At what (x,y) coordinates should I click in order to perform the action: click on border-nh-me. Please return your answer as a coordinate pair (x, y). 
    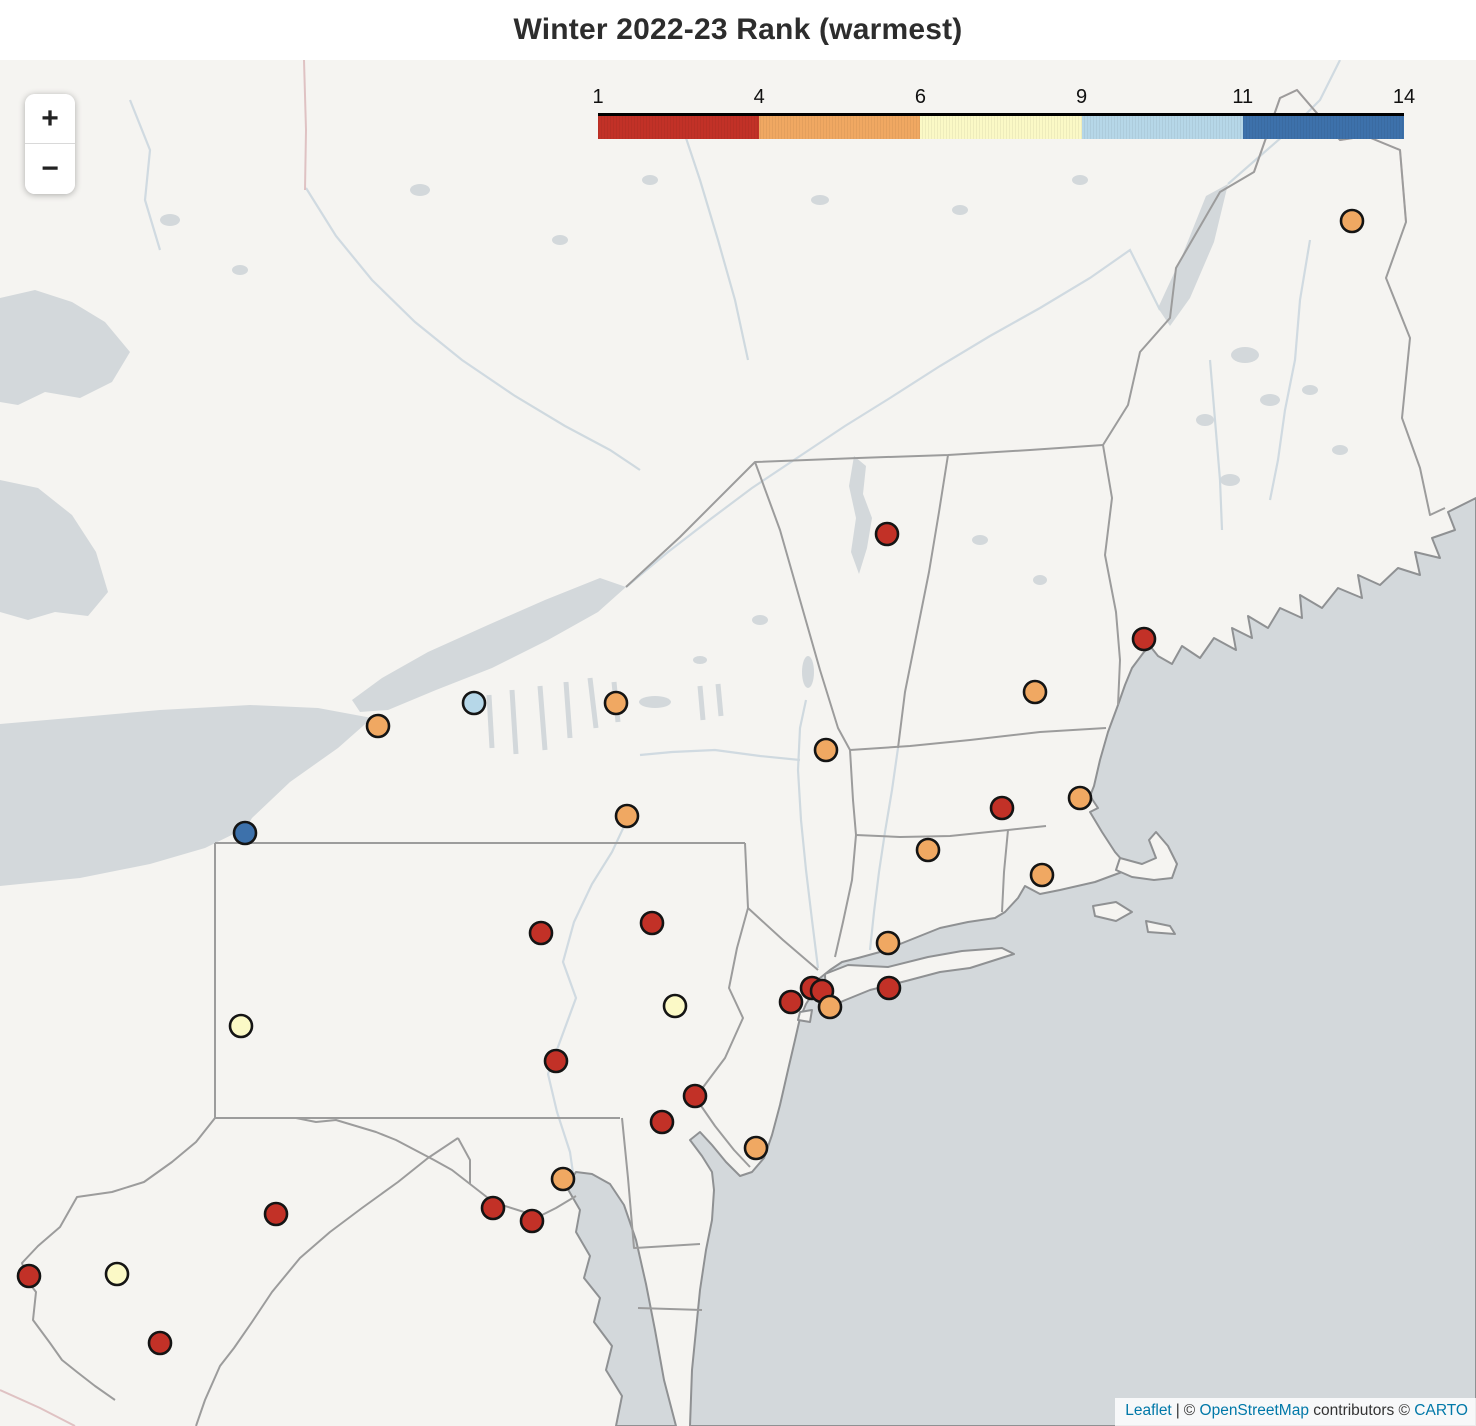
    Looking at the image, I should click on (1111, 575).